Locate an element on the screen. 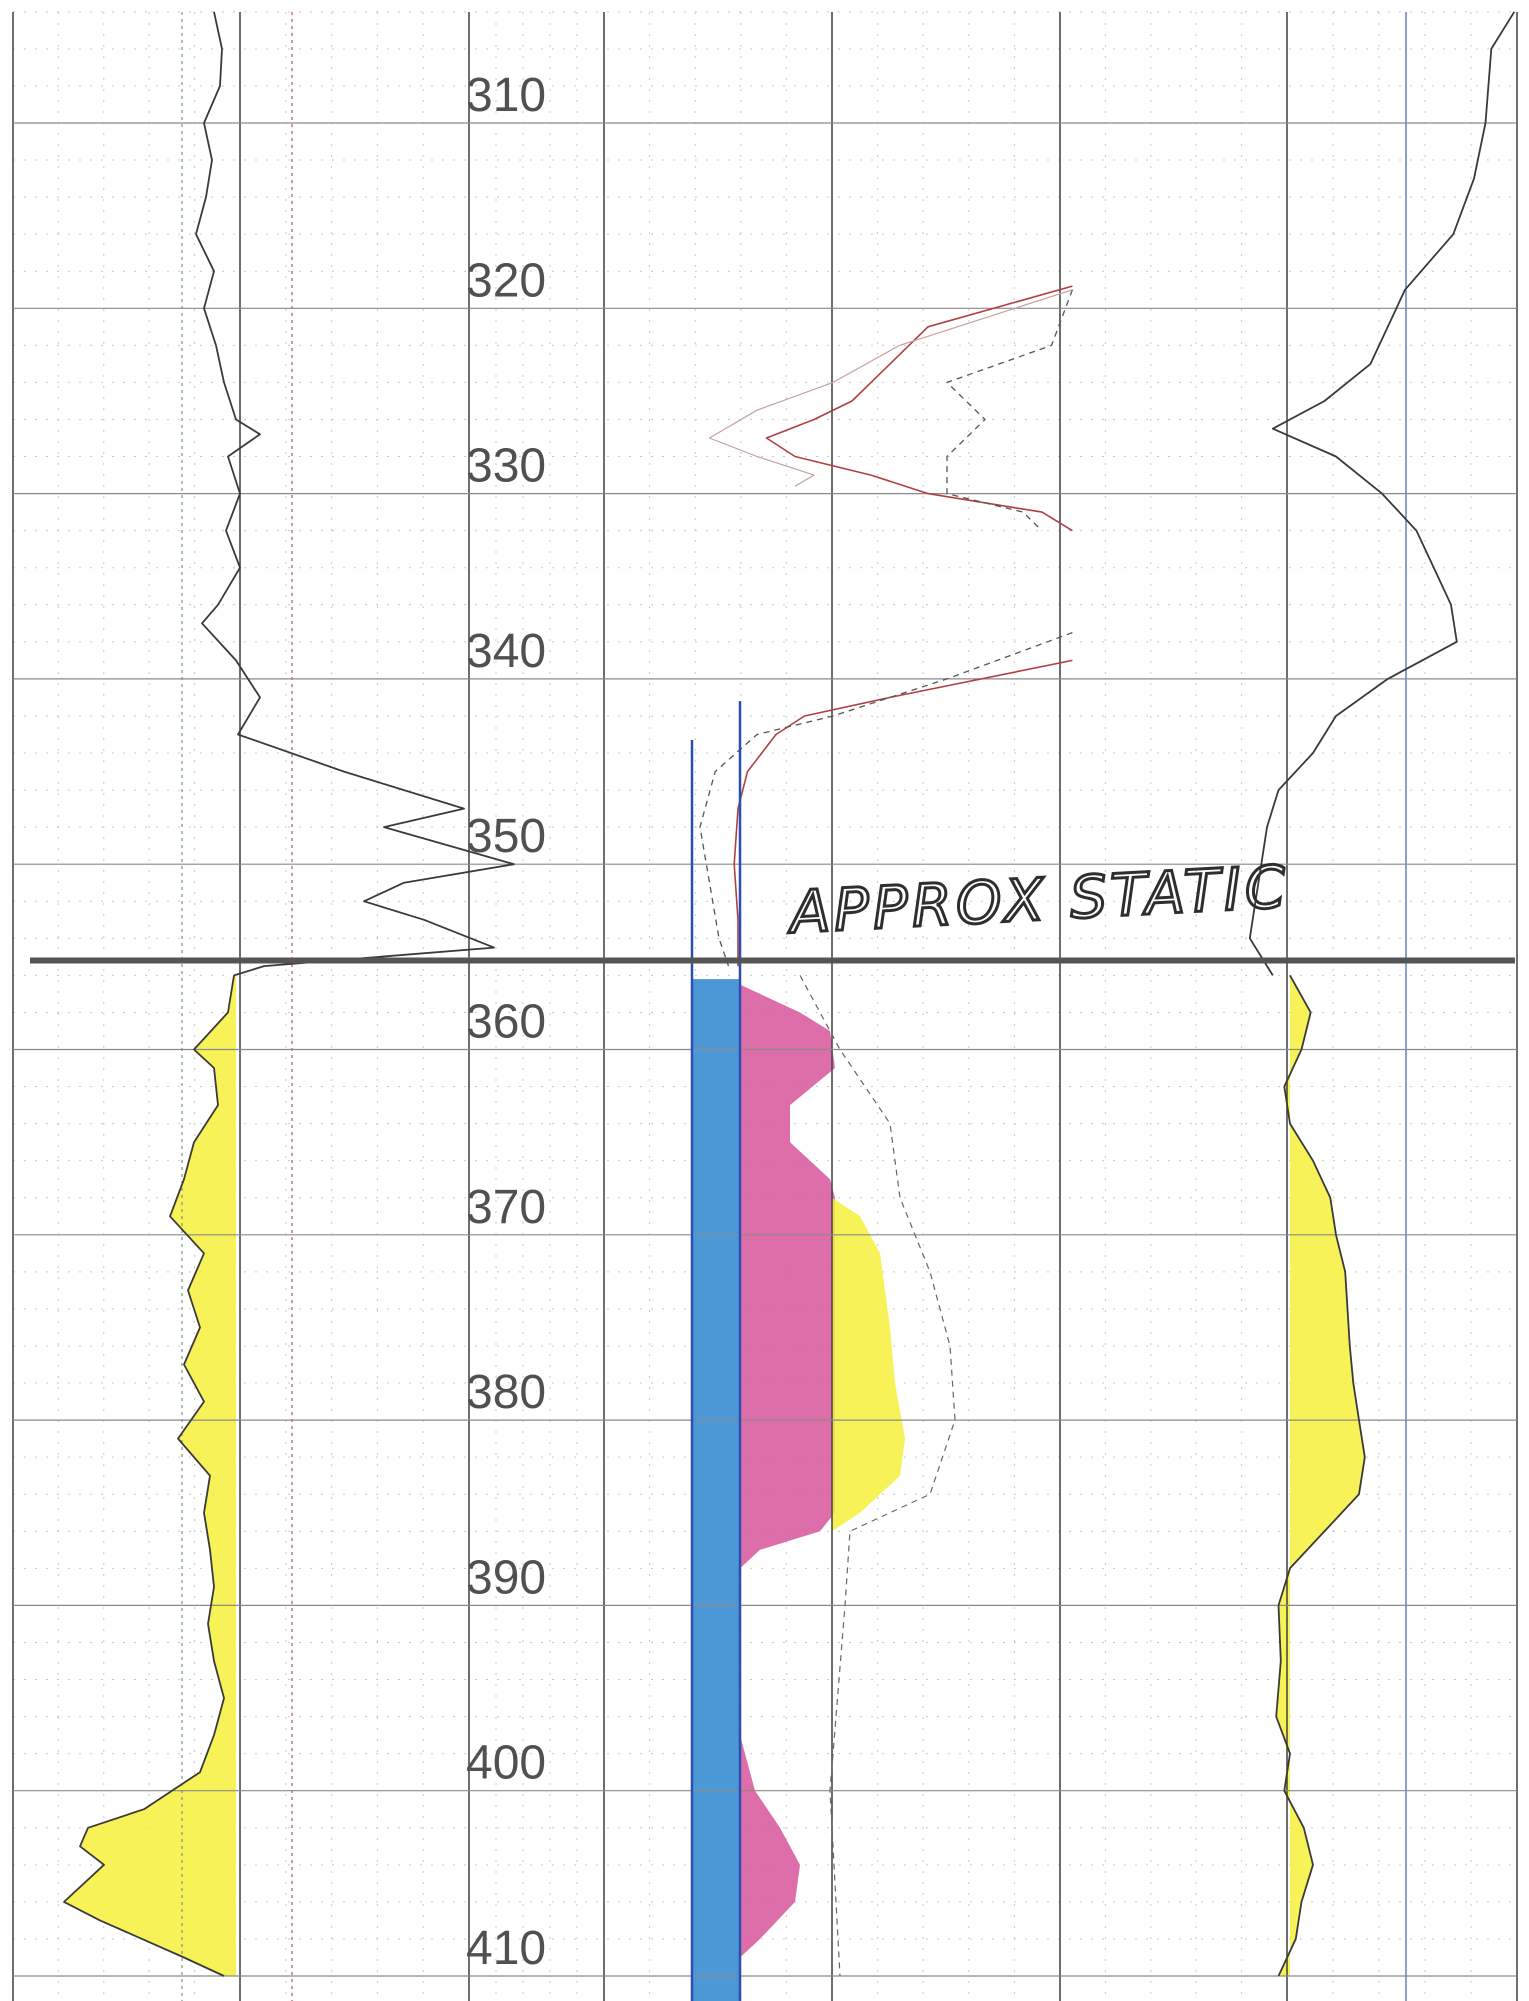 This screenshot has width=1529, height=2001. depth-tick-label: 340 is located at coordinates (506, 651).